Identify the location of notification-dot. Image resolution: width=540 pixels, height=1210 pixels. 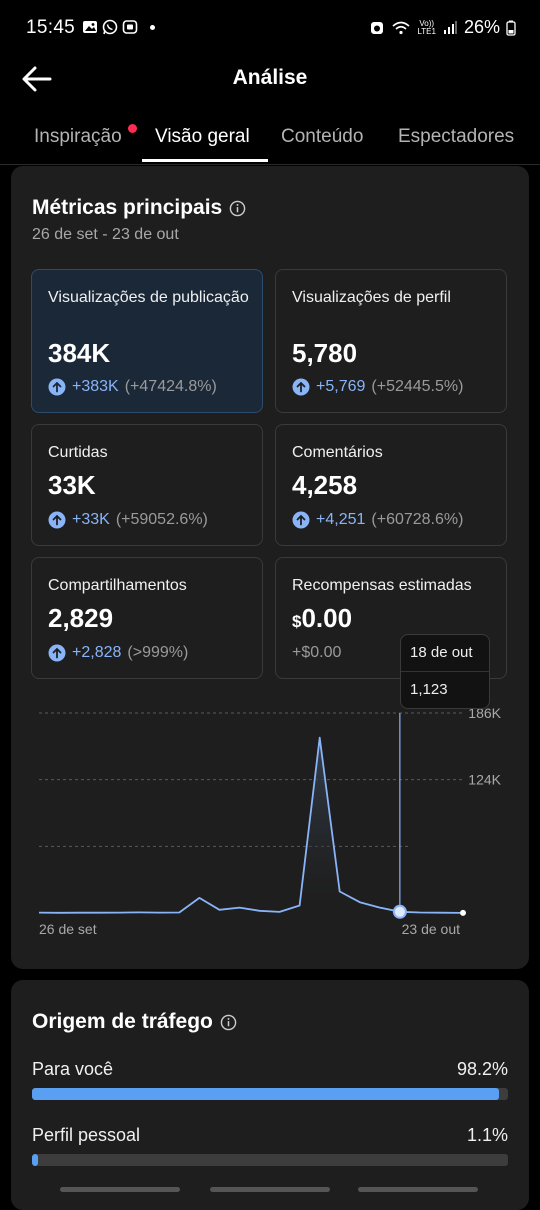
(132, 128).